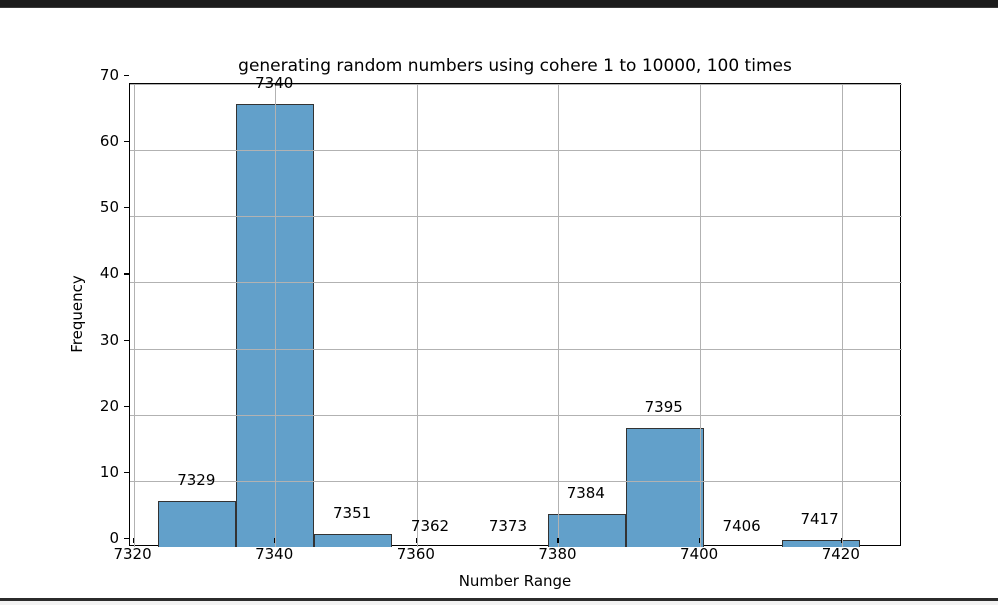 Image resolution: width=998 pixels, height=605 pixels. Describe the element at coordinates (274, 82) in the screenshot. I see `bar-value-label: 7340` at that location.